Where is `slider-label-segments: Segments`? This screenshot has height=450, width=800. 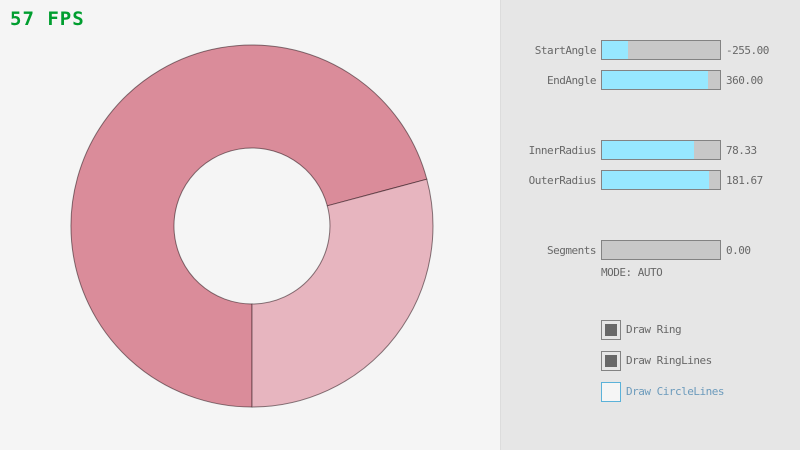
slider-label-segments: Segments is located at coordinates (571, 250).